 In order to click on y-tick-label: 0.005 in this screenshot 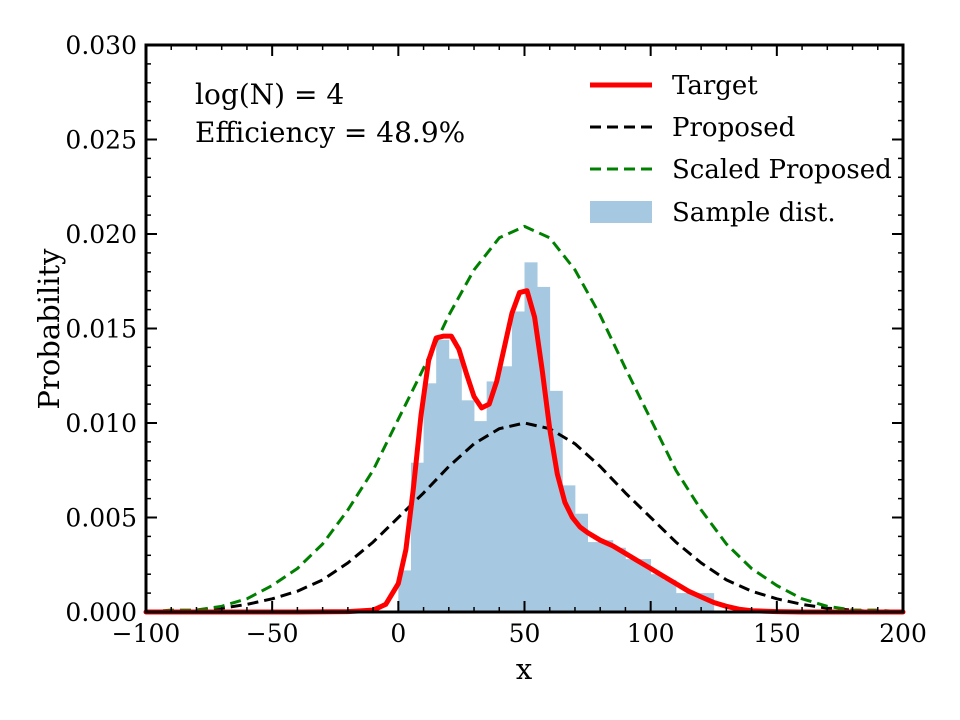, I will do `click(101, 518)`.